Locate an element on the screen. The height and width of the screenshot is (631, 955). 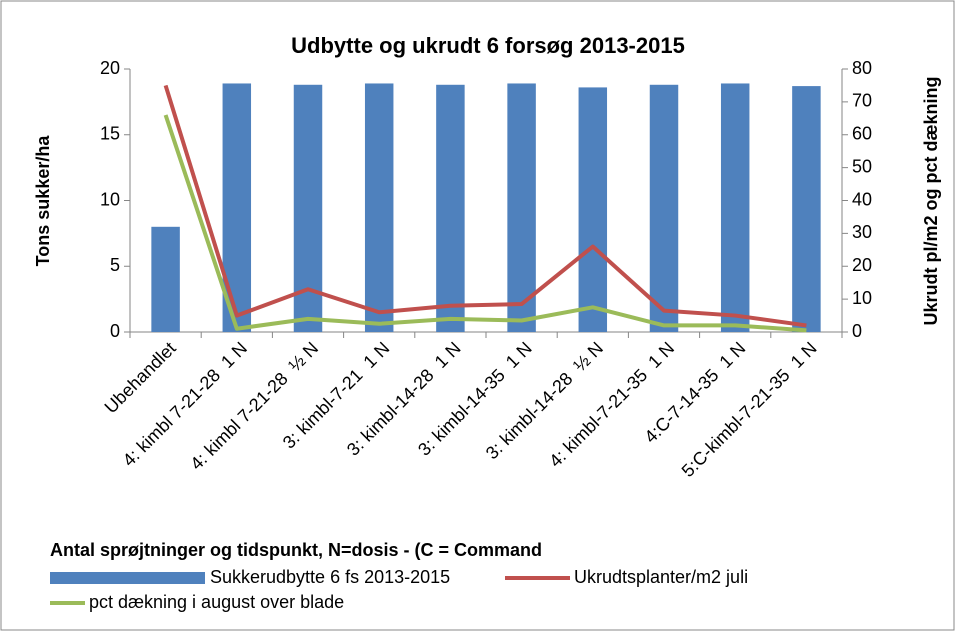
y2-tick-label: 10 is located at coordinates (862, 298).